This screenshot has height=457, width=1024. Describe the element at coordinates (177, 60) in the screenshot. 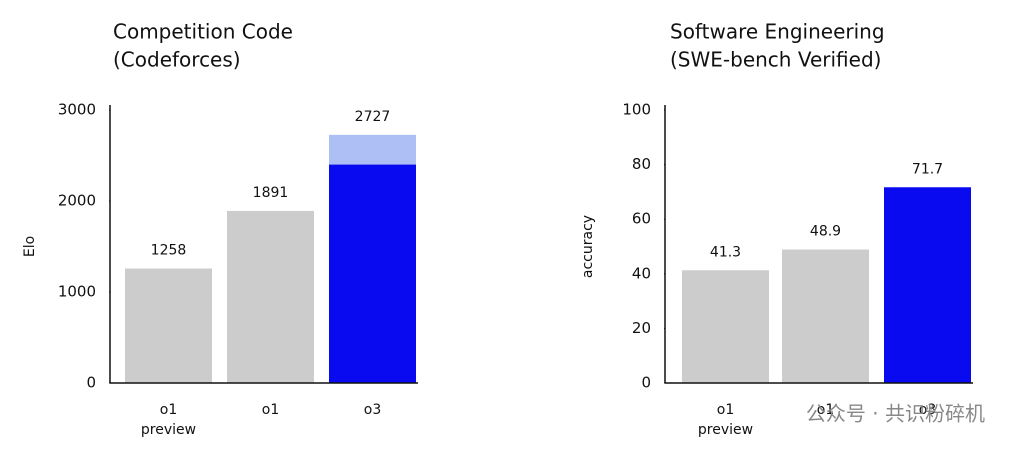

I see `chart-title: (Codeforces)` at that location.